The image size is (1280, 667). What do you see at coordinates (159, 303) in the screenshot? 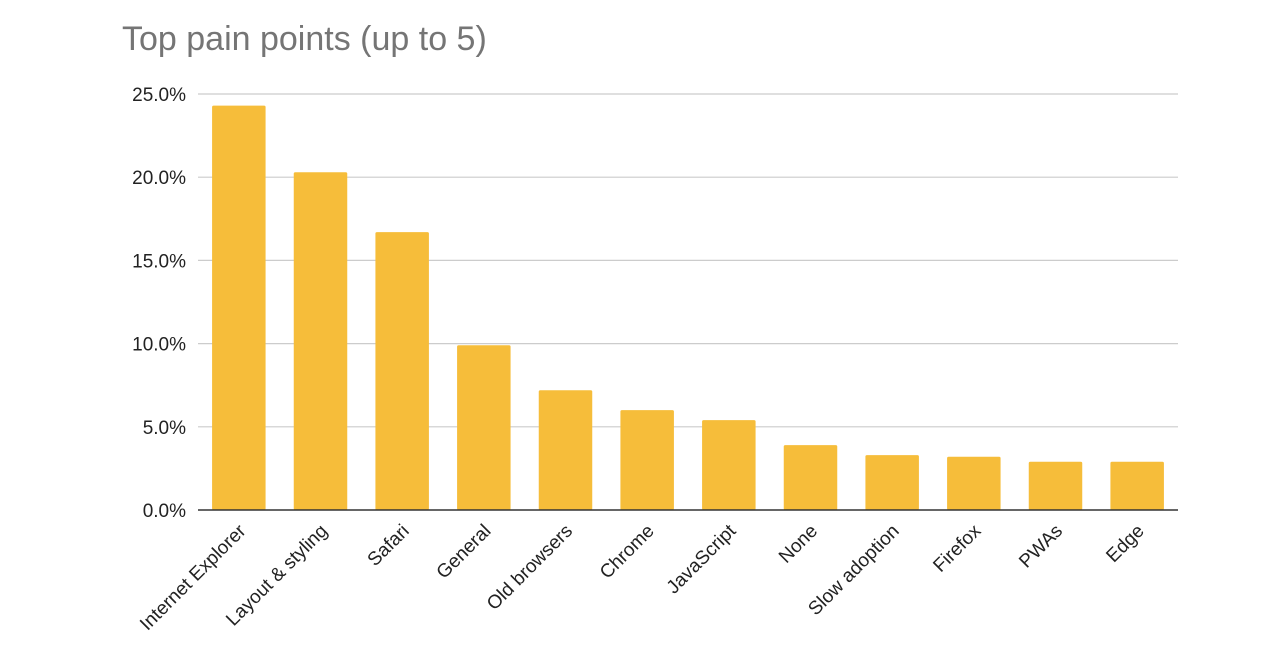
I see `y-axis-ticks: 0.0% 5.0% 10.0% 15.0% 20.0% 25.0%` at bounding box center [159, 303].